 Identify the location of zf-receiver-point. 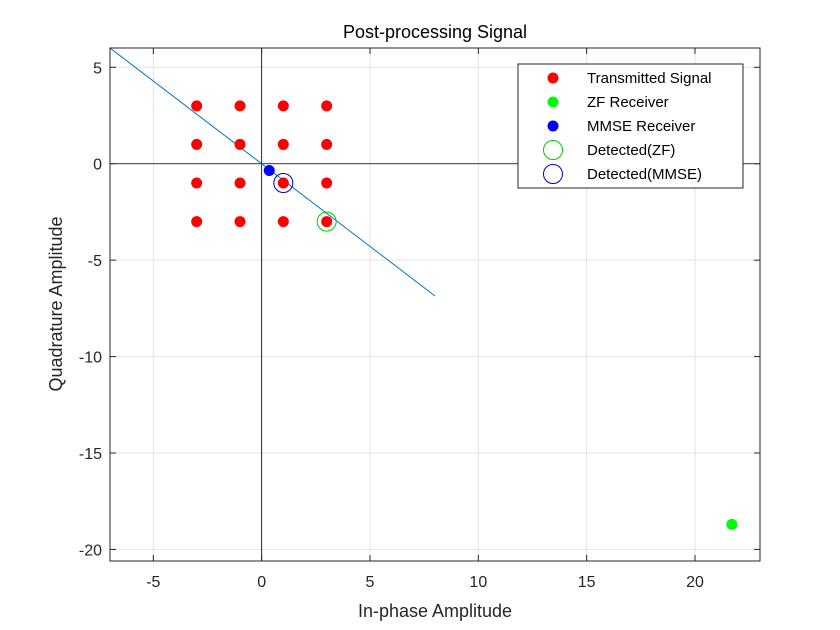
(732, 524).